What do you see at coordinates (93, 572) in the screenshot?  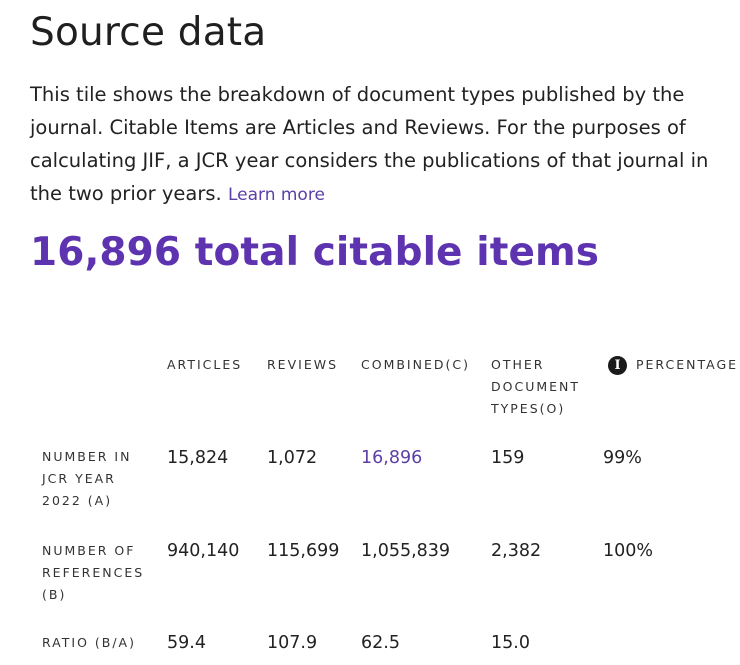 I see `row-label-number-of-references: NUMBER OF REFERENCES (B)` at bounding box center [93, 572].